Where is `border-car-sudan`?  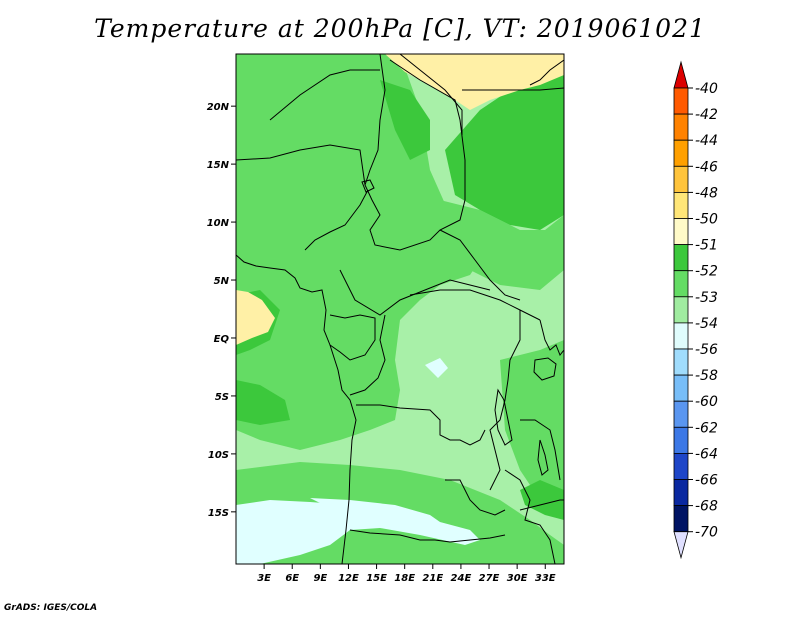
border-car-sudan is located at coordinates (480, 265).